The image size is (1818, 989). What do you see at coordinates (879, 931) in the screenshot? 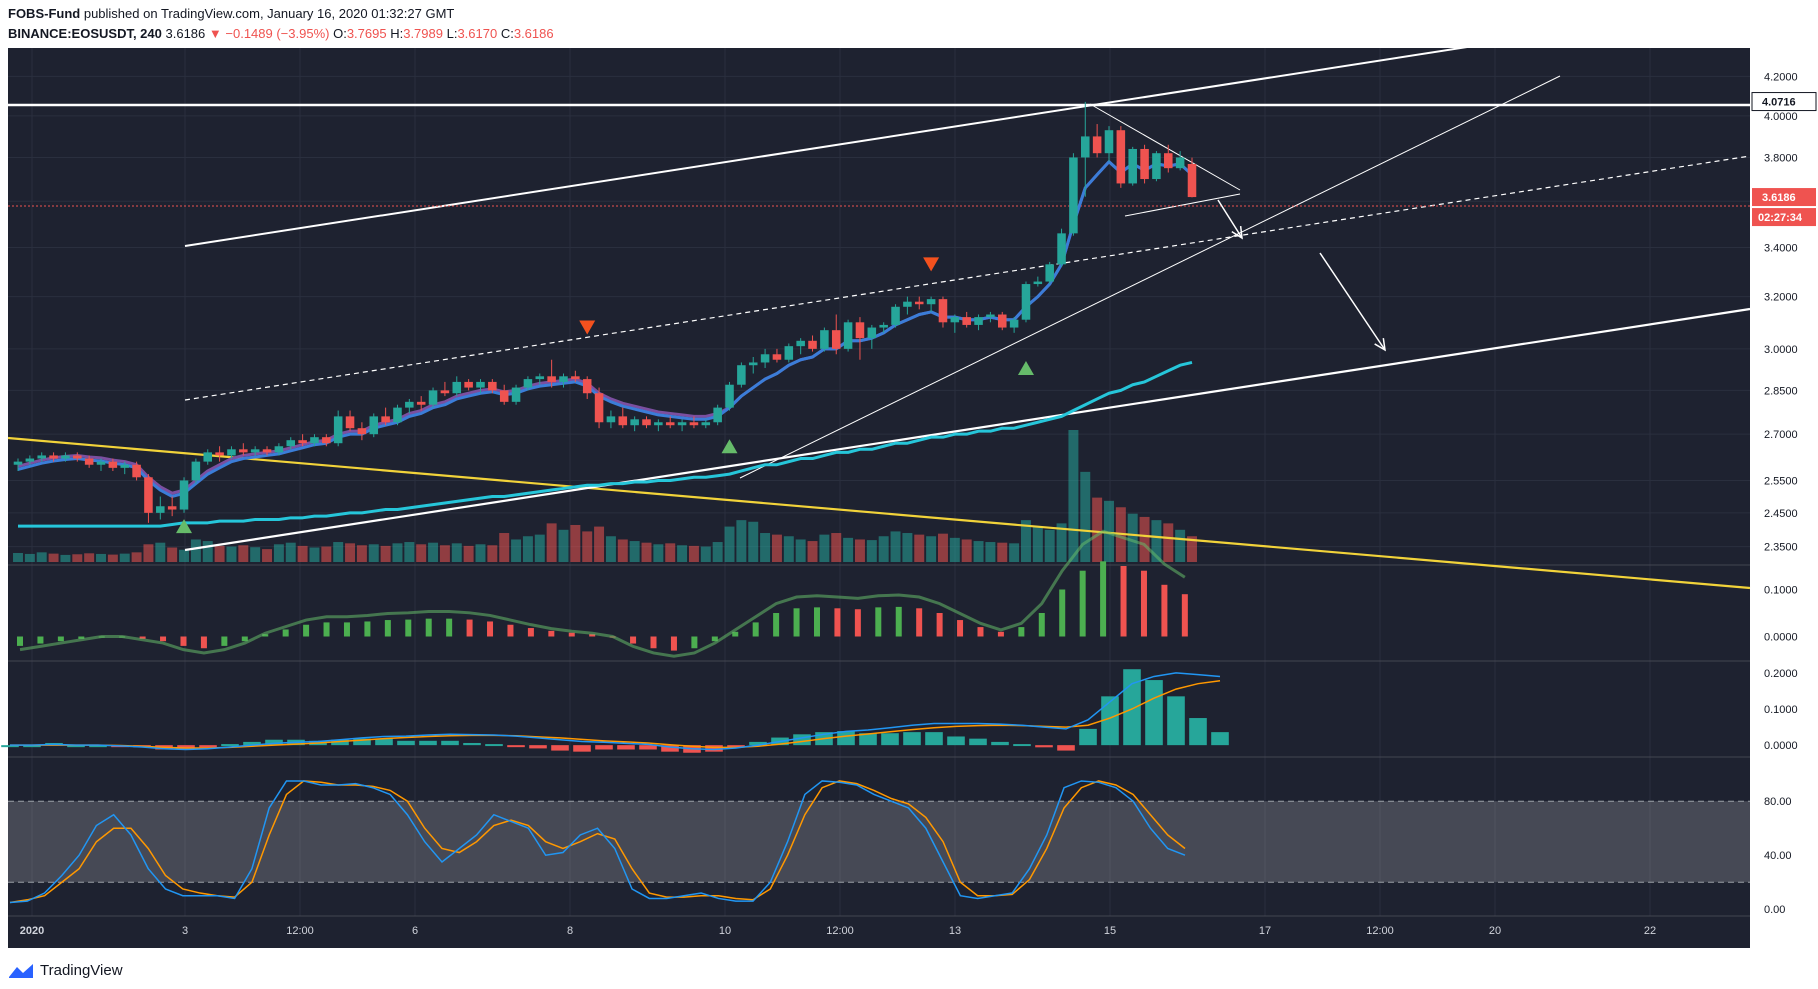
I see `time-axis-background` at bounding box center [879, 931].